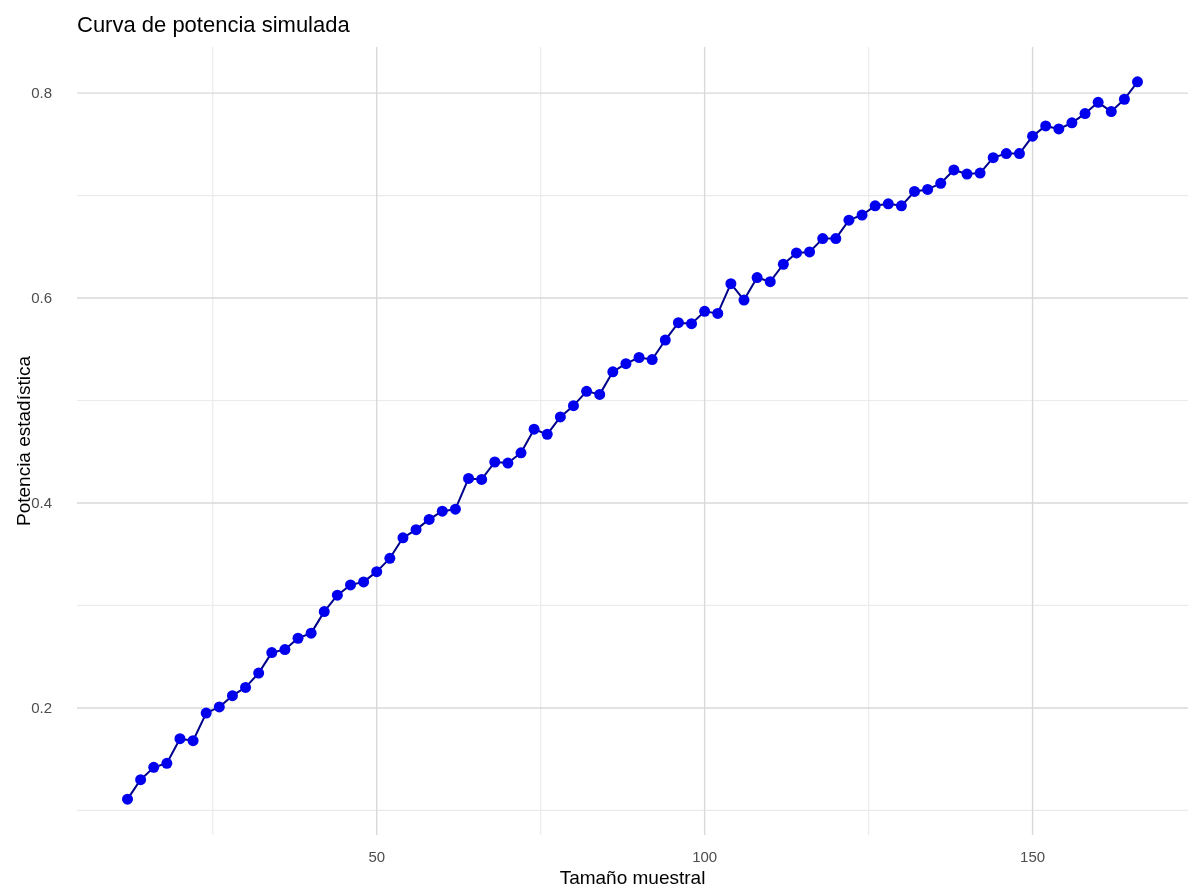 The height and width of the screenshot is (895, 1198). I want to click on y-tick-label: 0.2, so click(41, 708).